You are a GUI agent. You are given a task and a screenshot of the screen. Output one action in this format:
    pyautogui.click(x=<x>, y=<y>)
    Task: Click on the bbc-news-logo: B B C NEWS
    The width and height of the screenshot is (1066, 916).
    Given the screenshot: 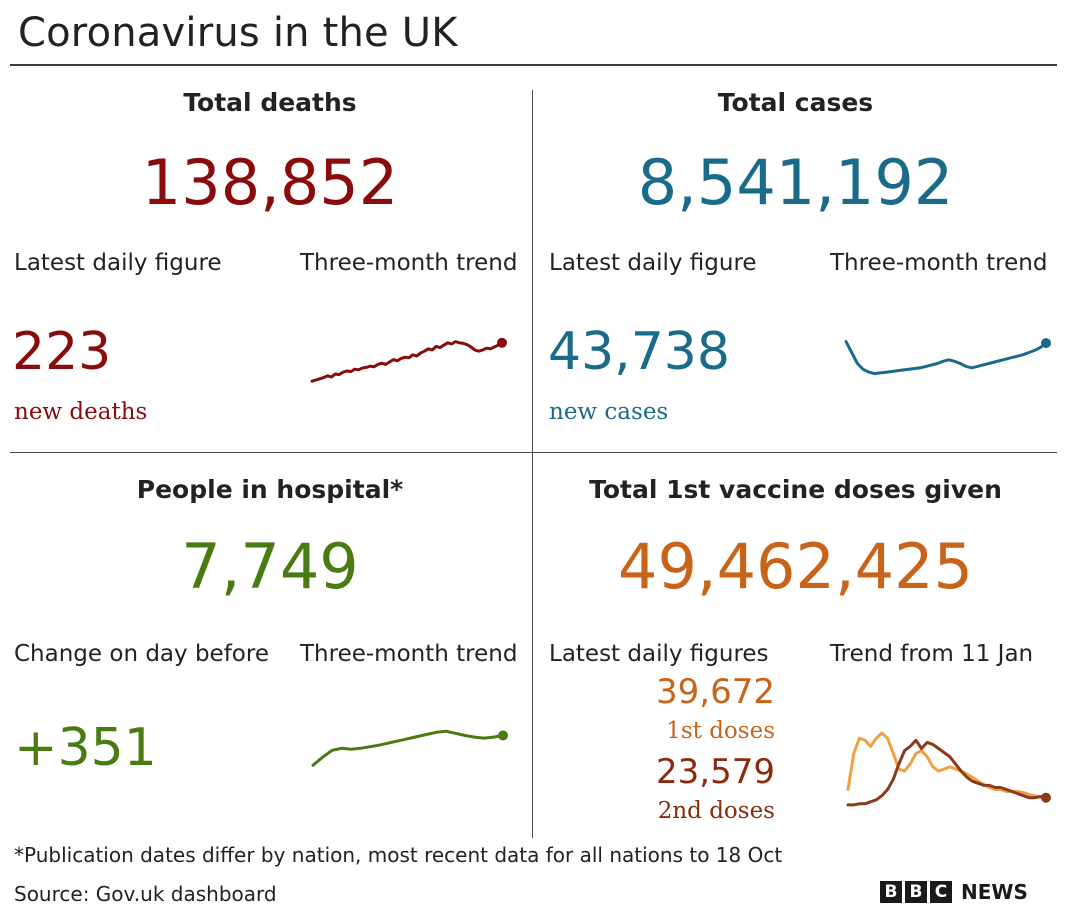 What is the action you would take?
    pyautogui.click(x=954, y=892)
    